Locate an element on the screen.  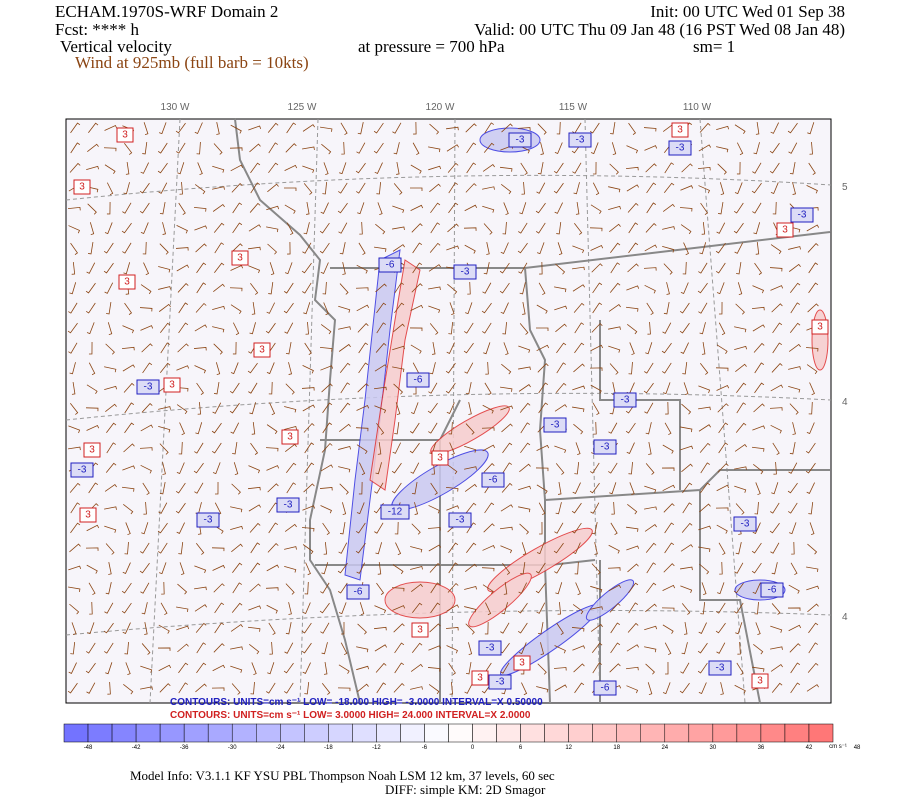
init-time: Init: 00 UTC Wed 01 Sep 38 is located at coordinates (747, 11).